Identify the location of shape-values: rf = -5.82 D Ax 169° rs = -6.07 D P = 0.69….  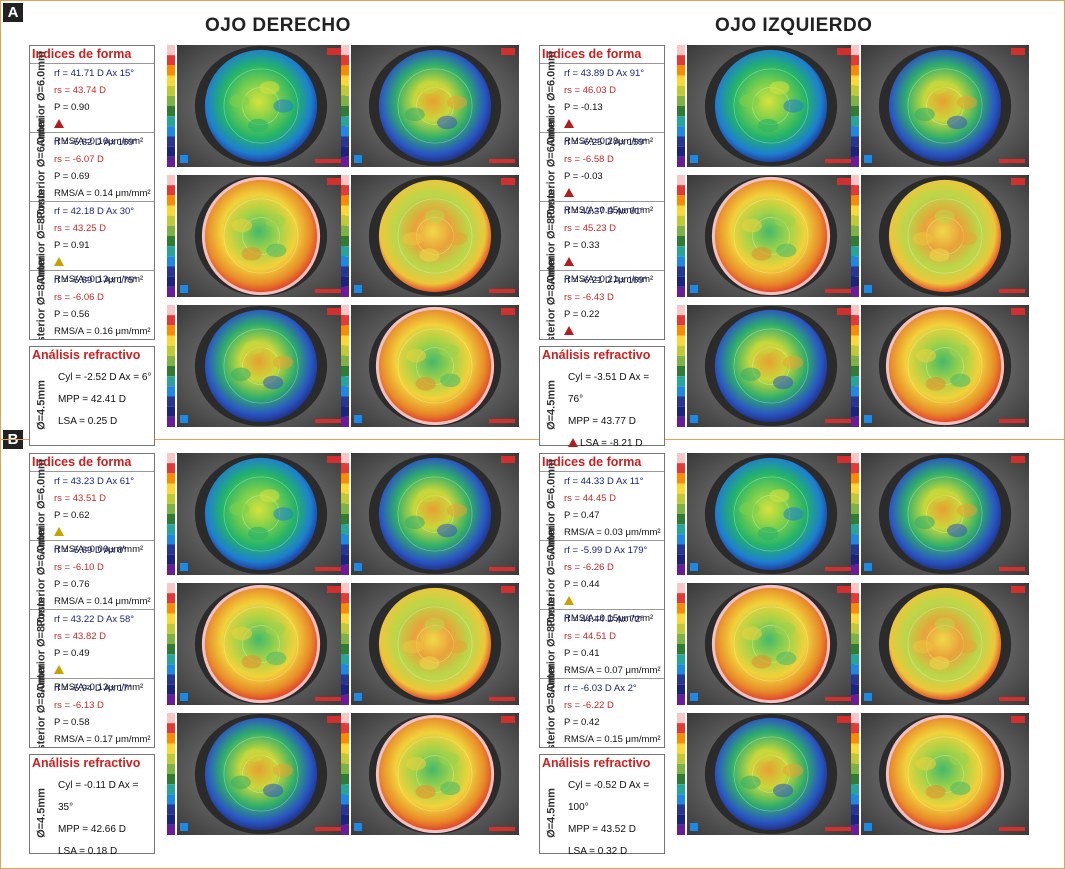
(103, 168).